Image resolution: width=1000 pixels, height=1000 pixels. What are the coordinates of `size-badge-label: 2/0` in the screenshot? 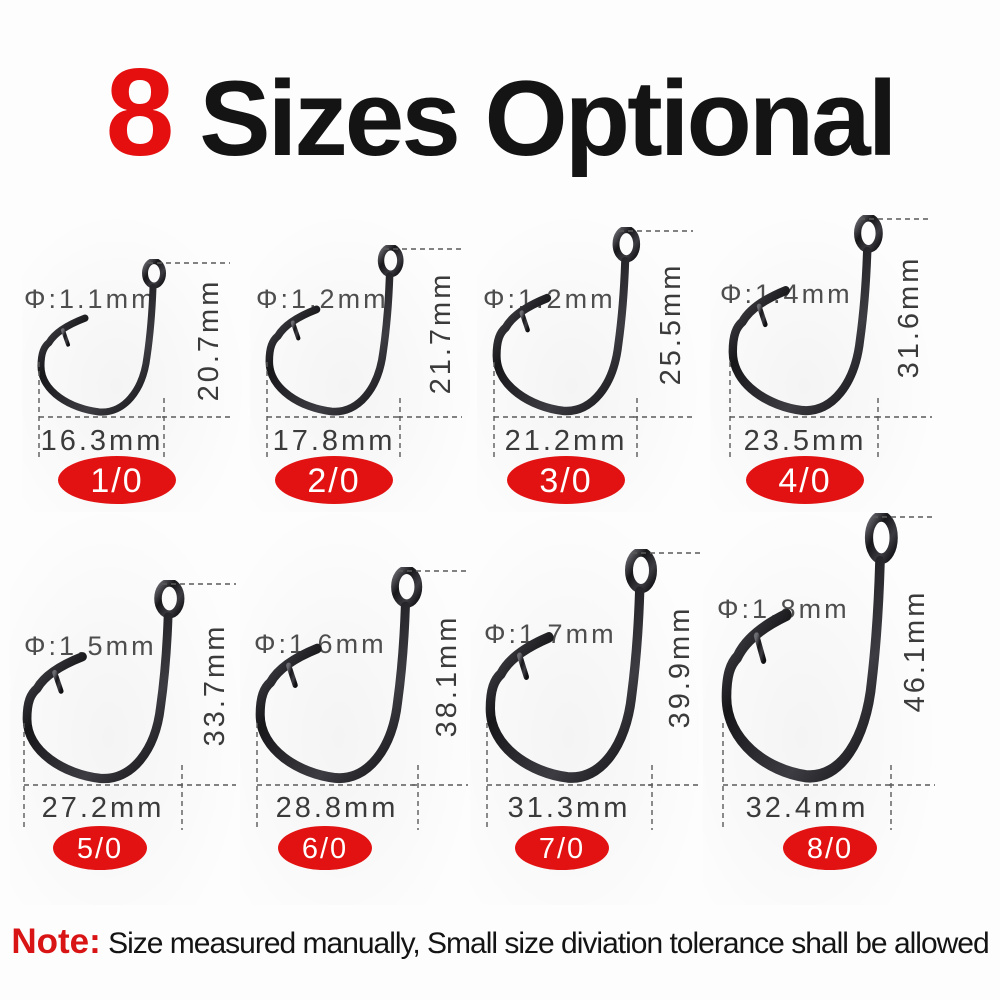 It's located at (333, 481).